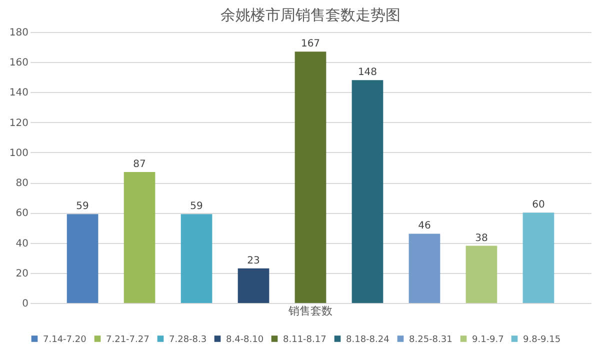 This screenshot has width=599, height=352. Describe the element at coordinates (65, 339) in the screenshot. I see `legend-label: 7.14-7.20` at that location.